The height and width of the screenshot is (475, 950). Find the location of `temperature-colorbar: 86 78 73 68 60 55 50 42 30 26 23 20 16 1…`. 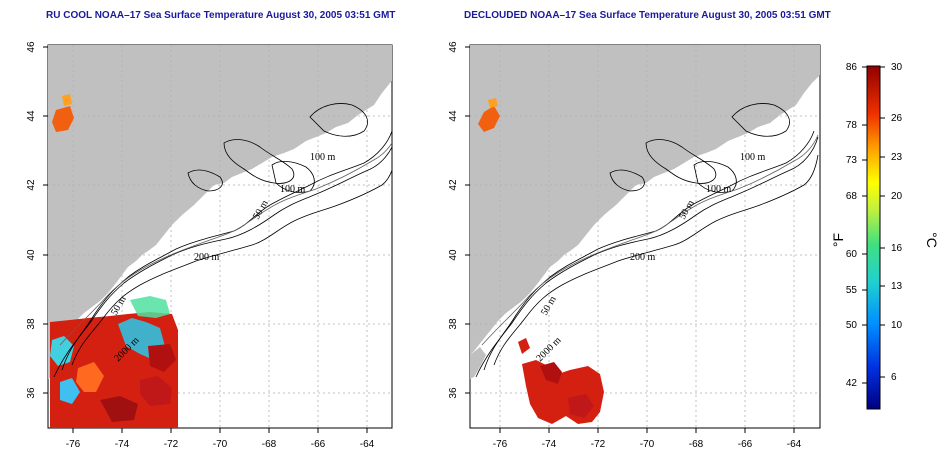

temperature-colorbar: 86 78 73 68 60 55 50 42 30 26 23 20 16 1… is located at coordinates (885, 236).